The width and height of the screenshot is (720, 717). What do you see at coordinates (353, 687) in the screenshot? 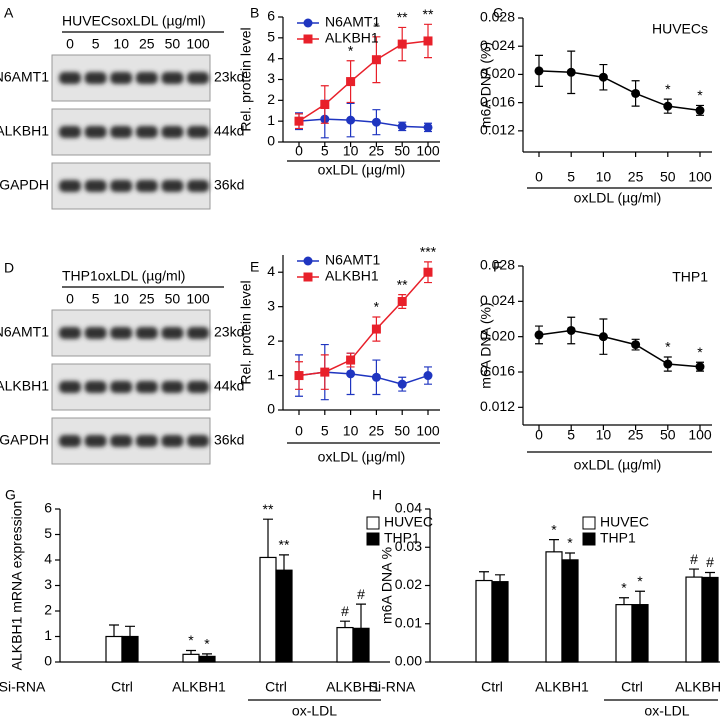
I see `x-tick-label: ALKBH1` at bounding box center [353, 687].